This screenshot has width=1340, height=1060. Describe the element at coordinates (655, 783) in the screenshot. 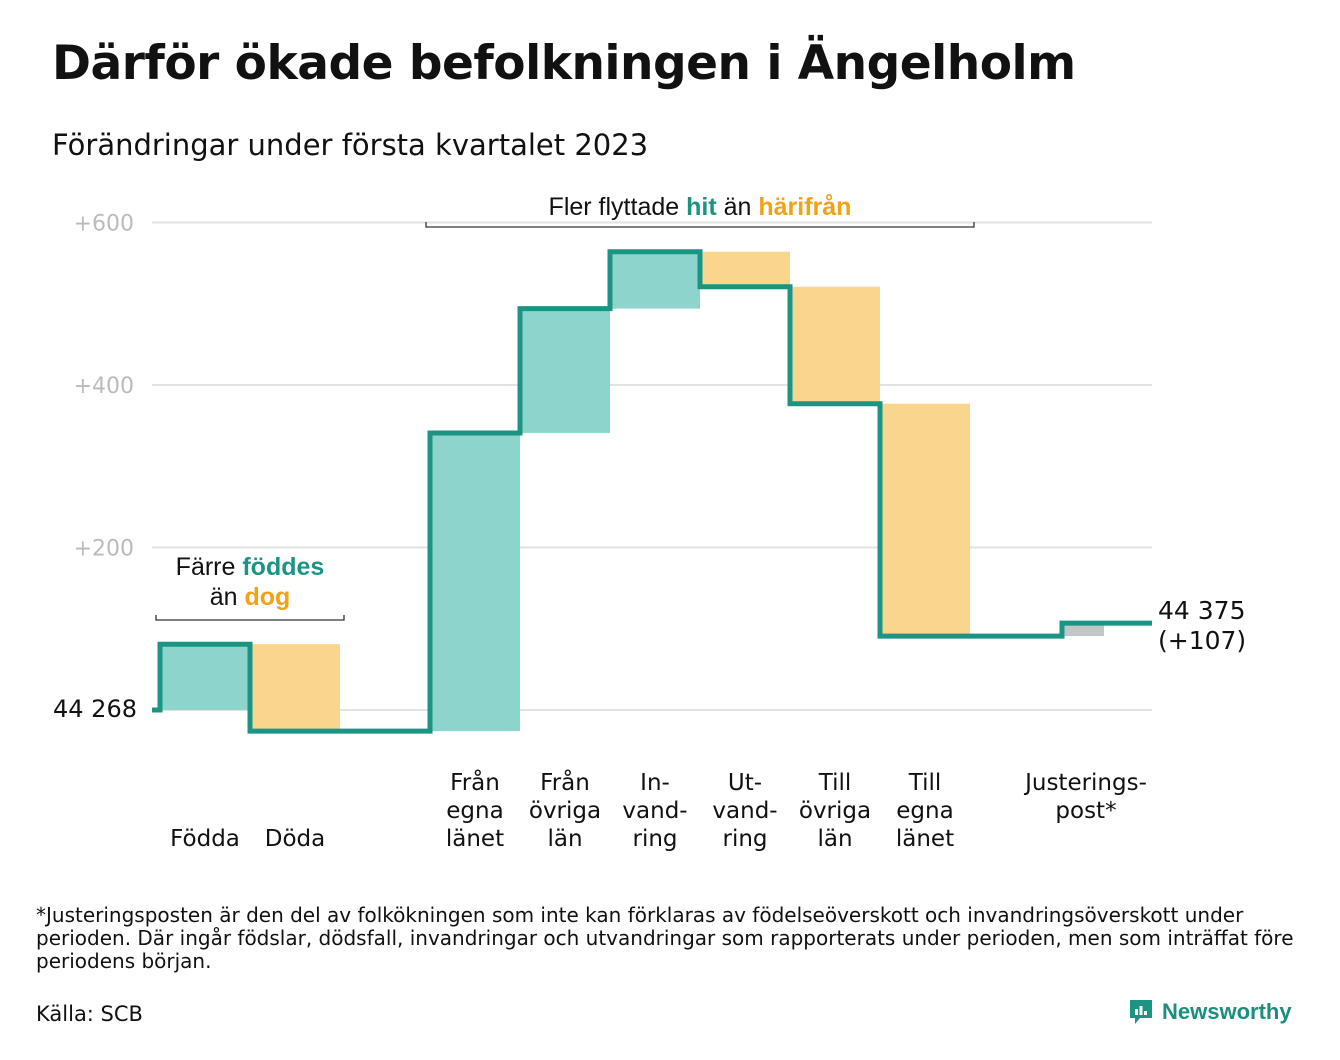

I see `category-label: In-` at that location.